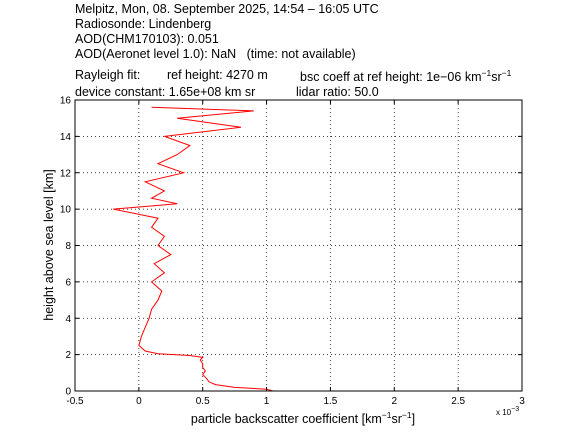 This screenshot has width=576, height=432. Describe the element at coordinates (506, 73) in the screenshot. I see `bsc-exp-2: −1` at that location.